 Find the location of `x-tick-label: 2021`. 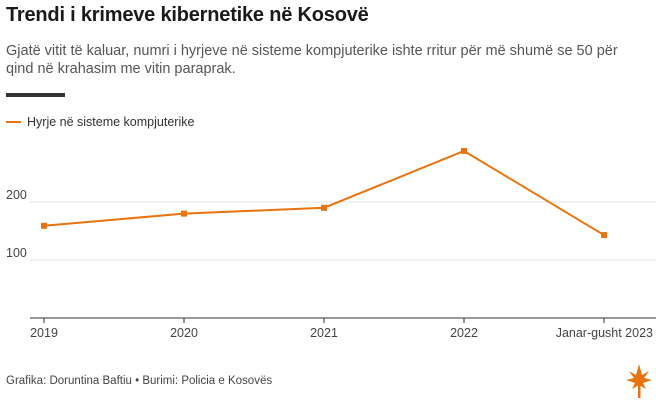

x-tick-label: 2021 is located at coordinates (324, 333).